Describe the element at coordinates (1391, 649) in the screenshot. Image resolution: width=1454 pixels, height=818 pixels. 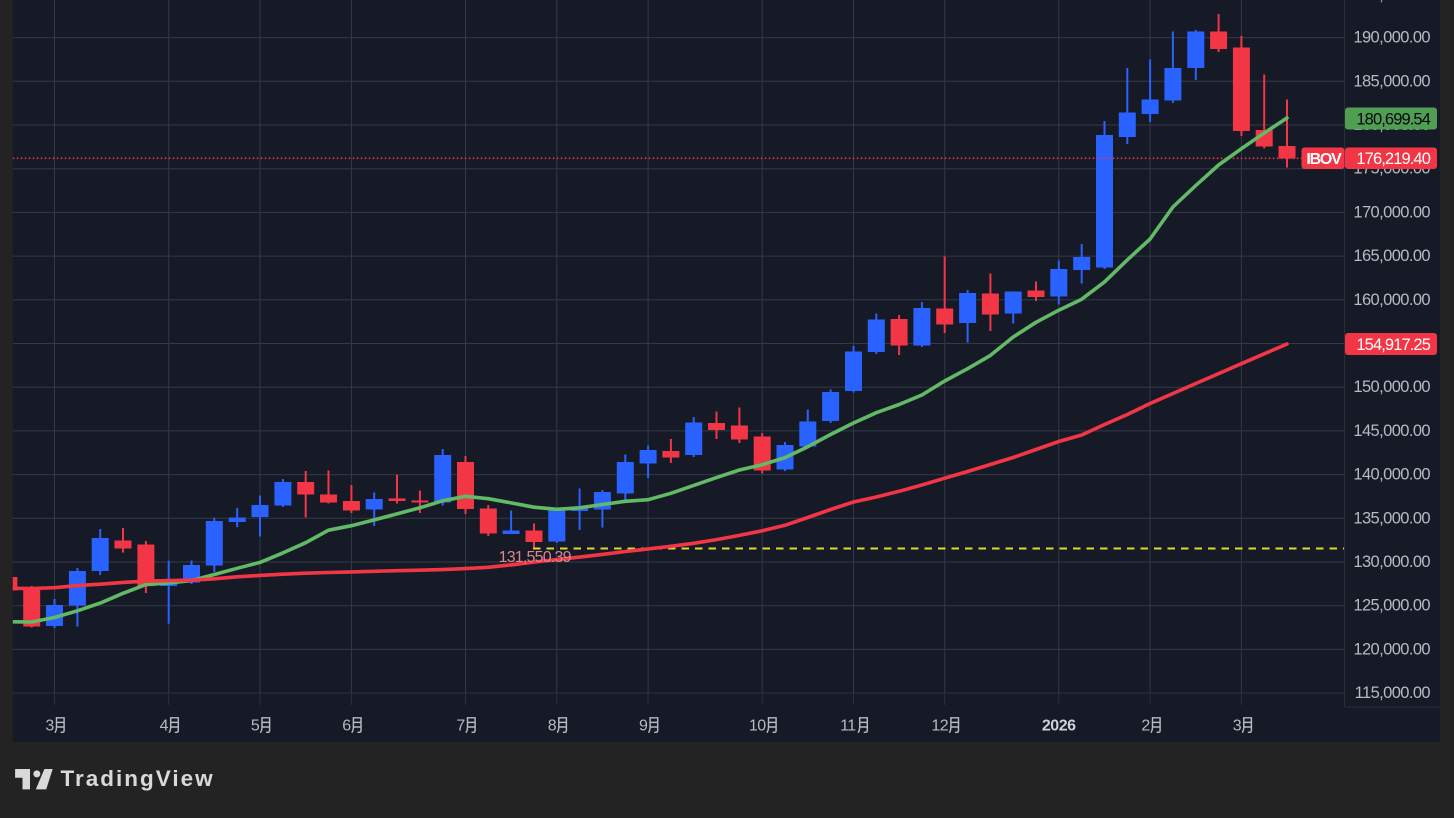
I see `svg-text: 120,000.00` at that location.